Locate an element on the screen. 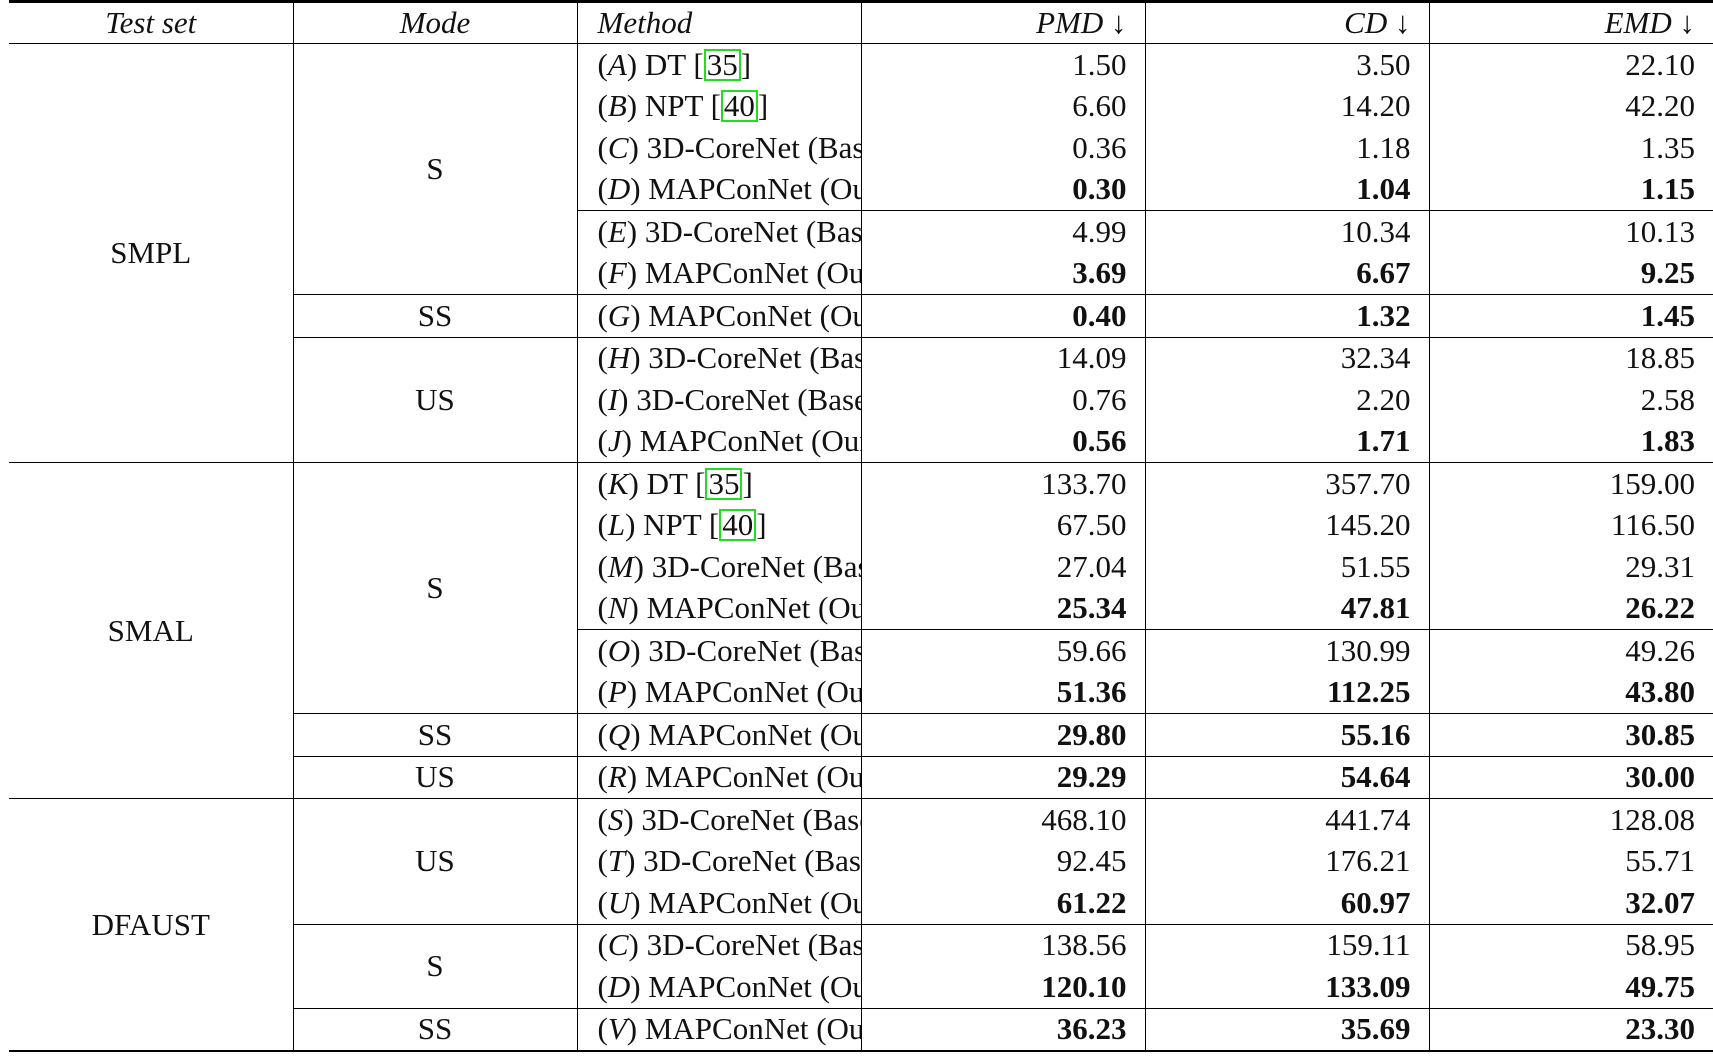 This screenshot has width=1713, height=1060. method-text: B is located at coordinates (617, 106).